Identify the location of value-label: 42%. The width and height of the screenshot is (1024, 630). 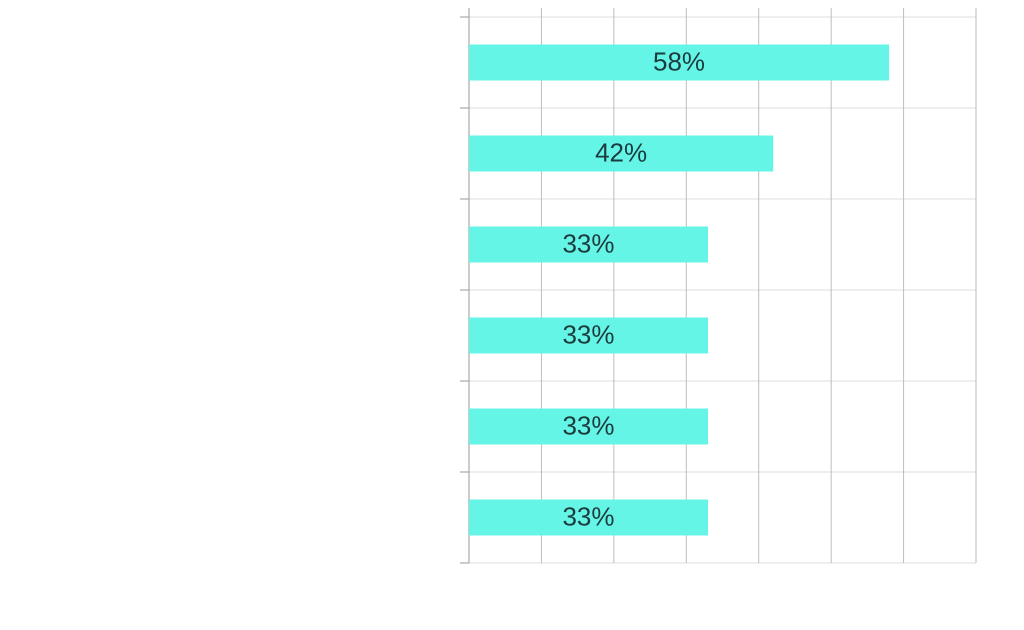
(621, 152).